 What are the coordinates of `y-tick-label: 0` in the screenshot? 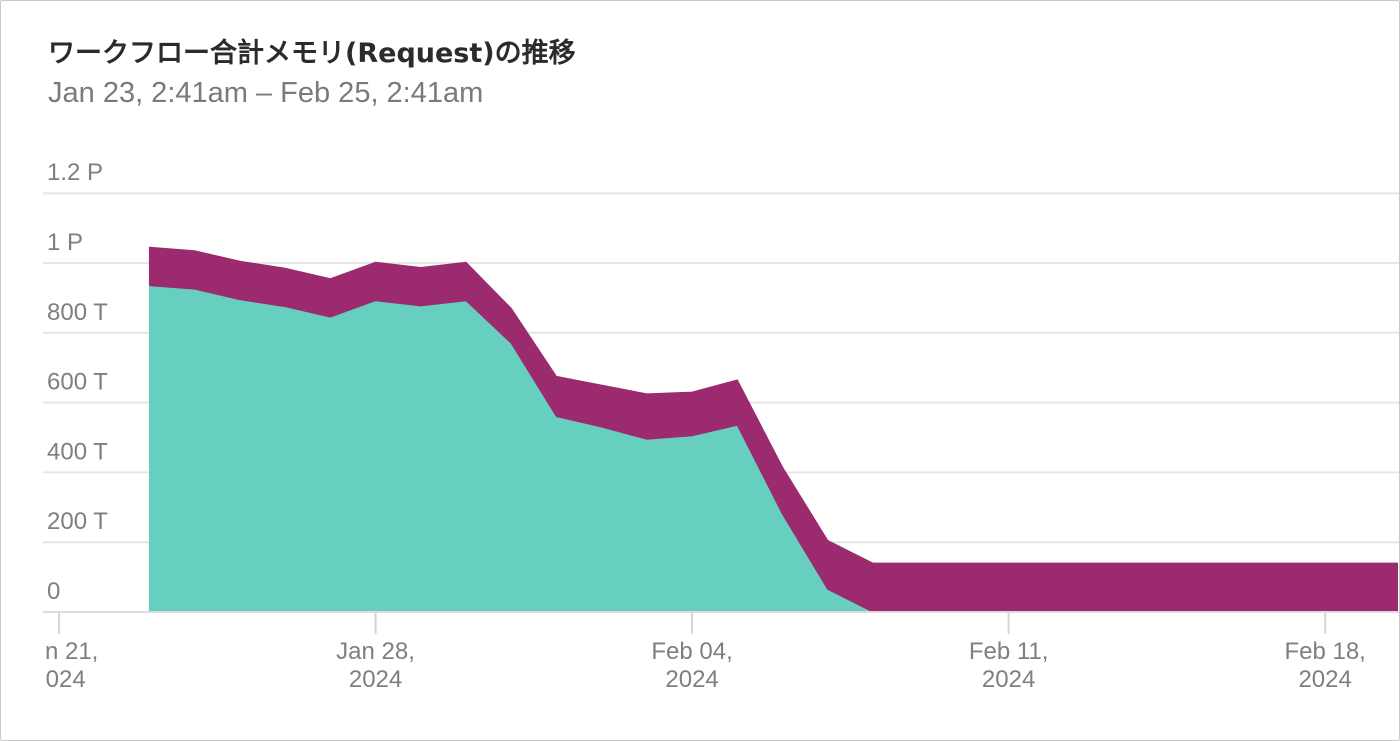 It's located at (53, 591).